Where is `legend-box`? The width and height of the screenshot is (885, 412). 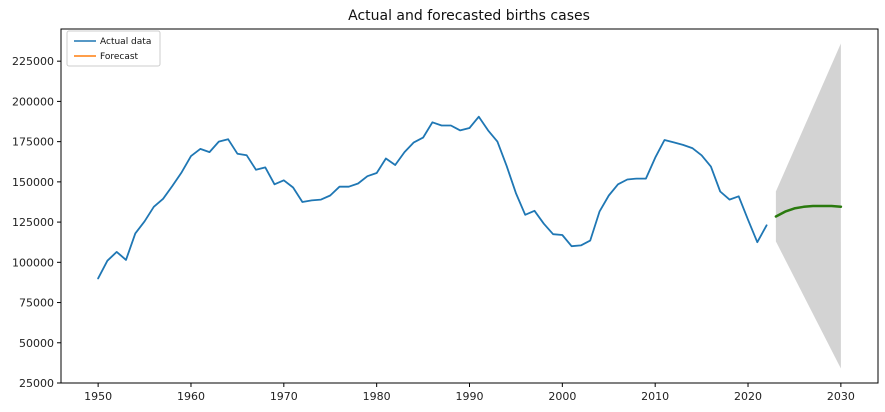
legend-box is located at coordinates (113, 48).